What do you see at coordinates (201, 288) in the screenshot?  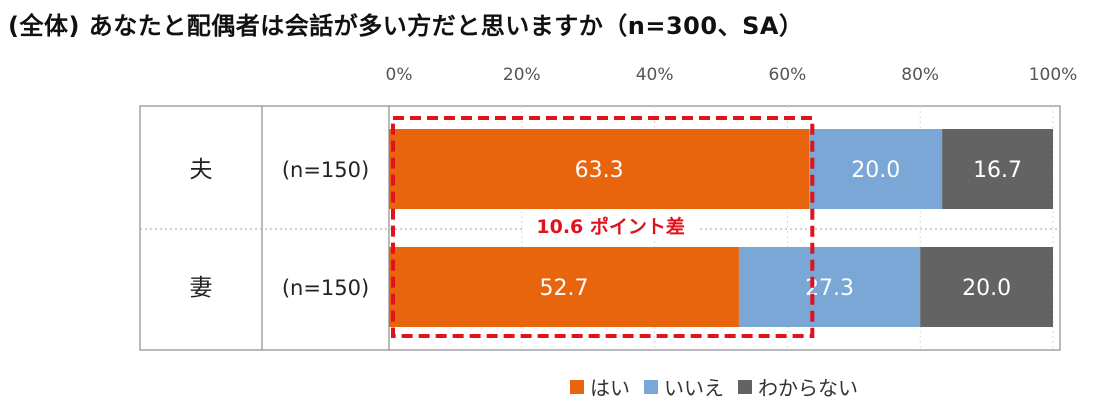 I see `category-label: 妻` at bounding box center [201, 288].